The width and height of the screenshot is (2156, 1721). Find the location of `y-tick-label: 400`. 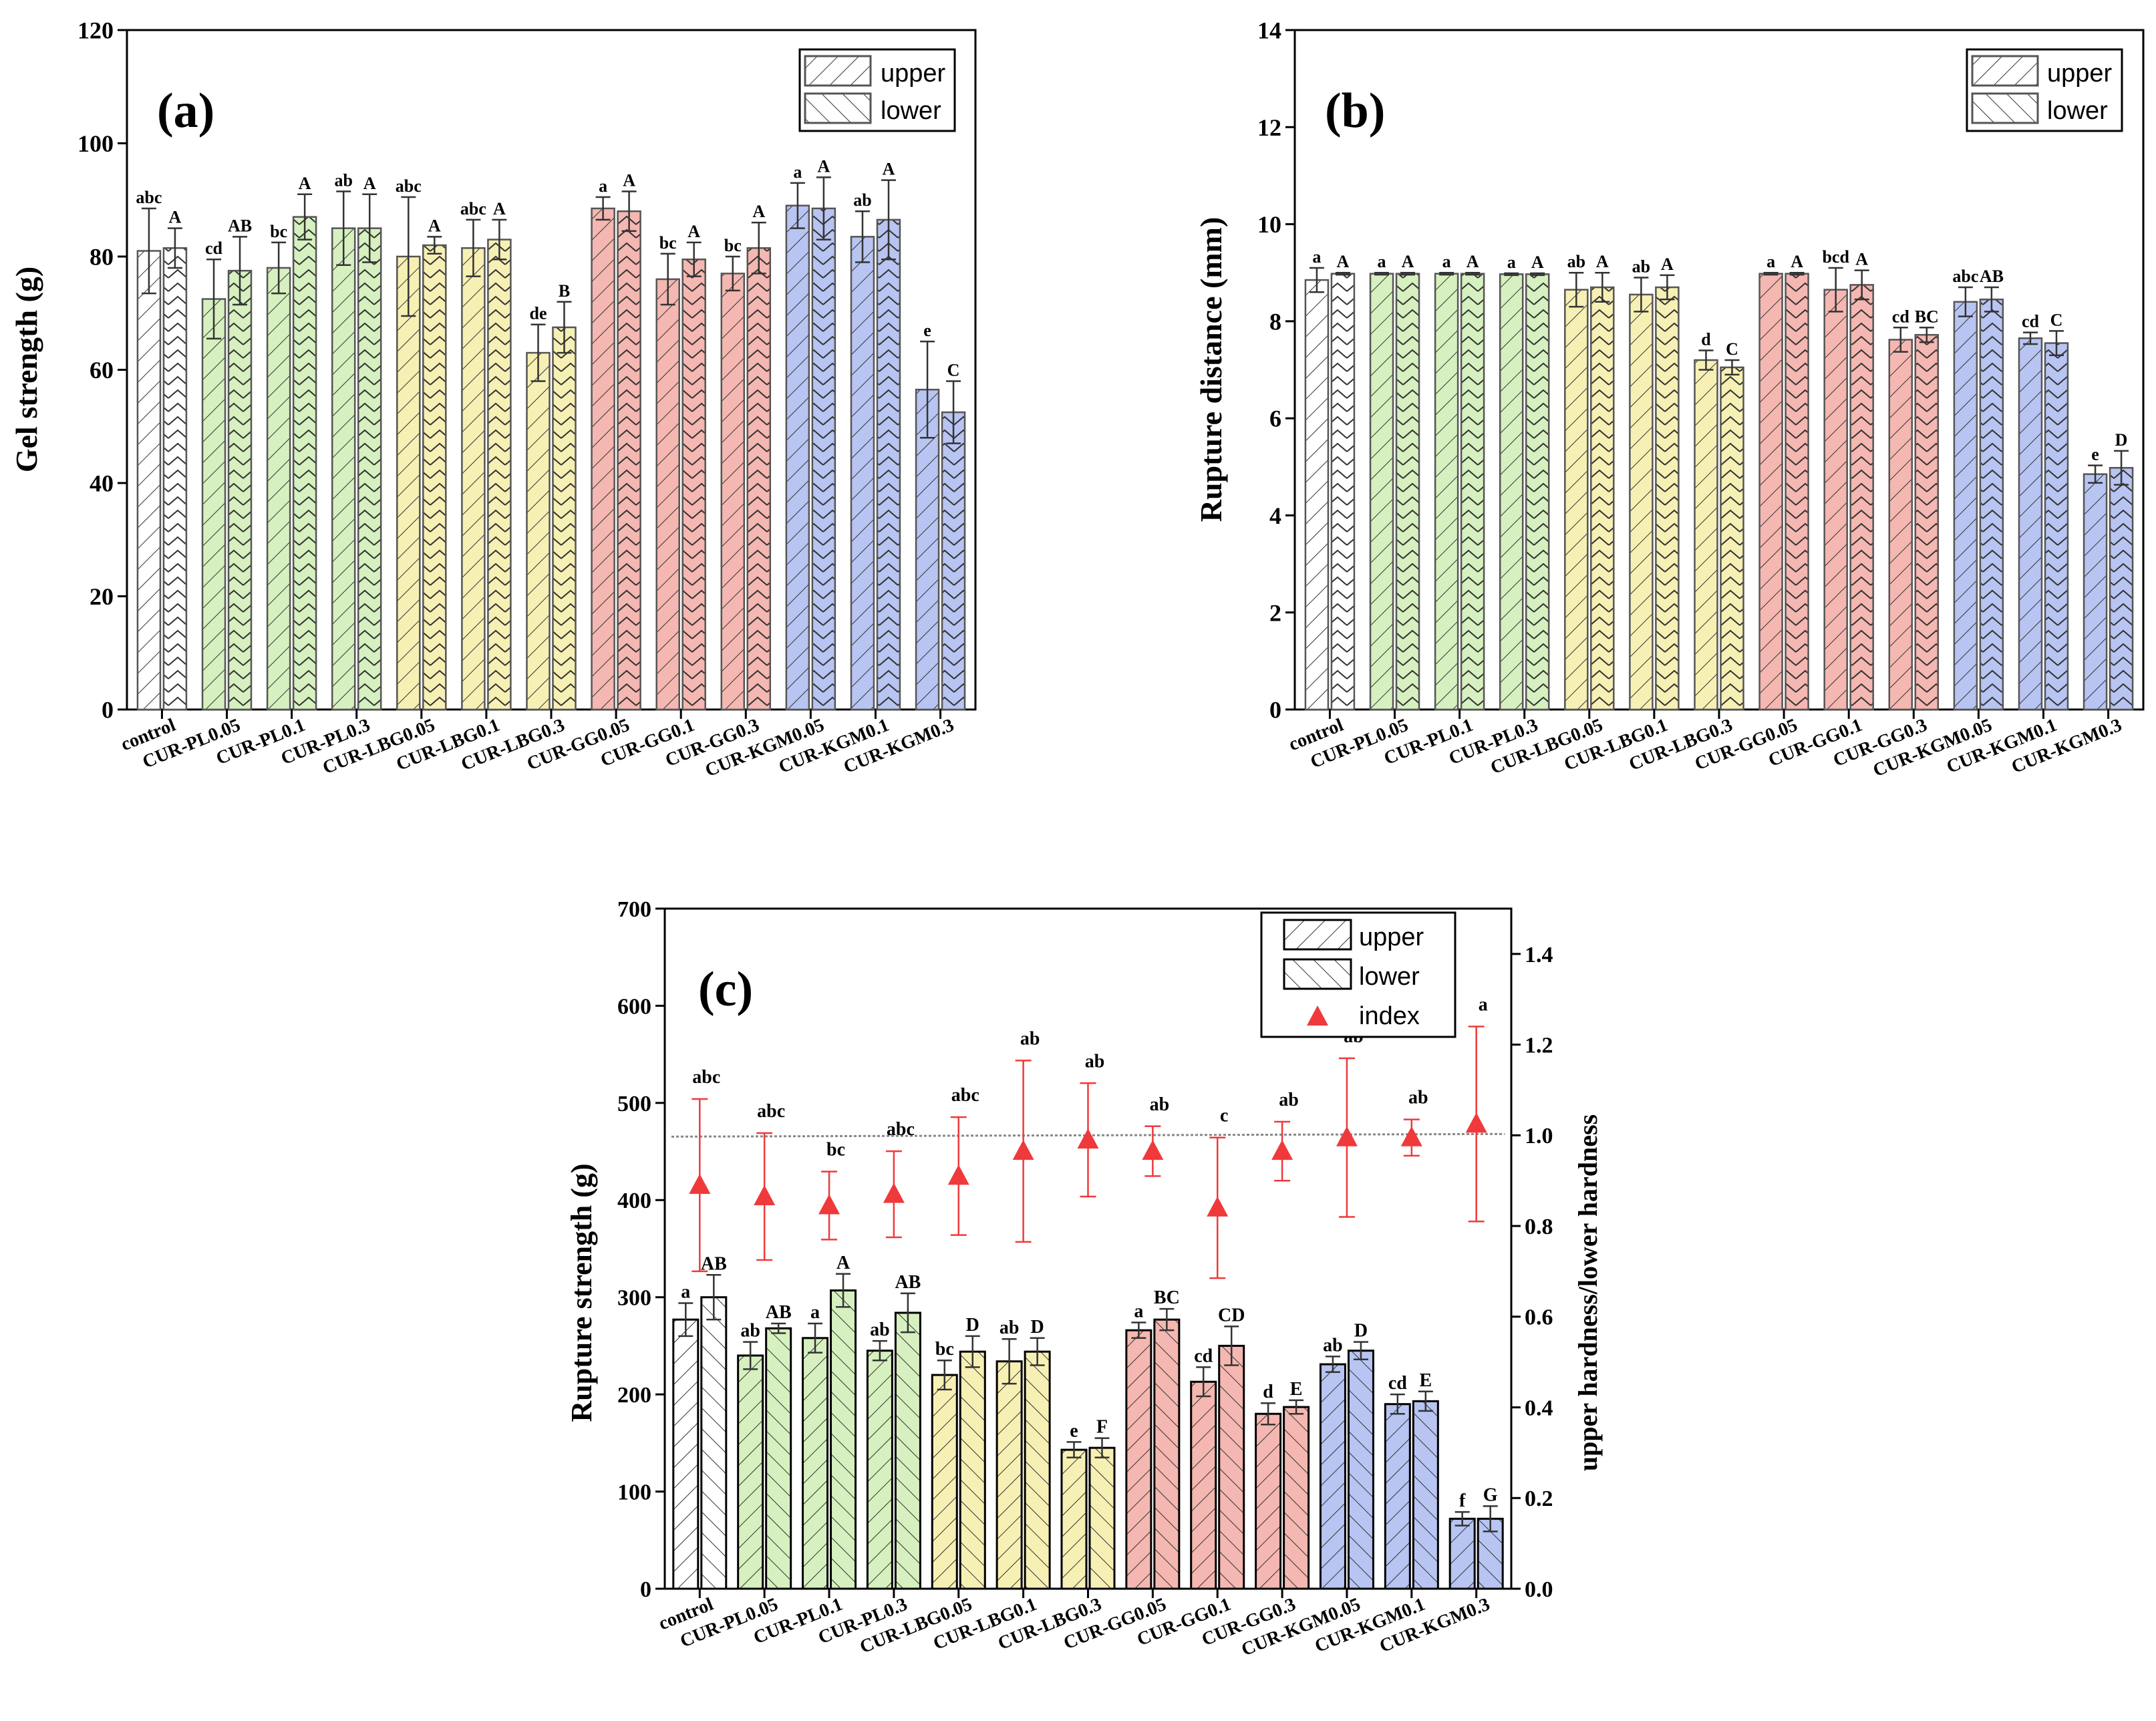

y-tick-label: 400 is located at coordinates (634, 1201).